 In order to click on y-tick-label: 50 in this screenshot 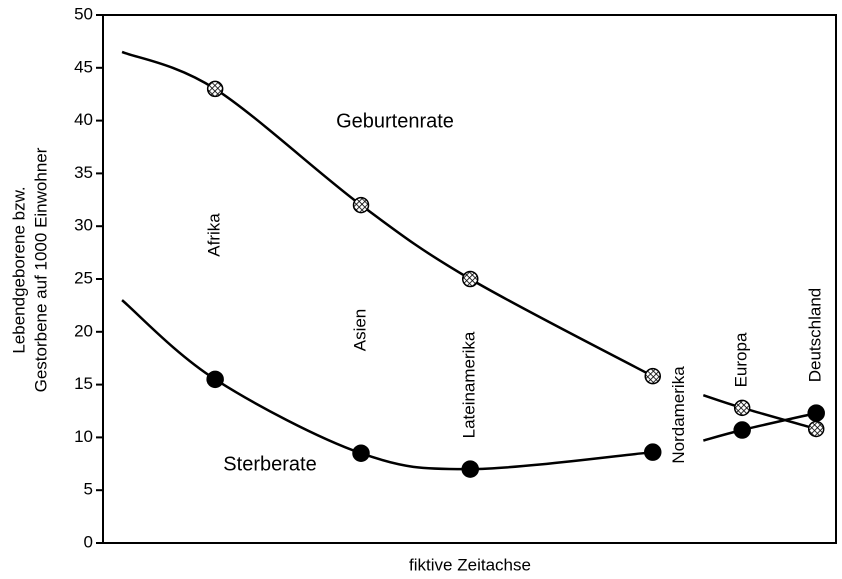, I will do `click(83, 13)`.